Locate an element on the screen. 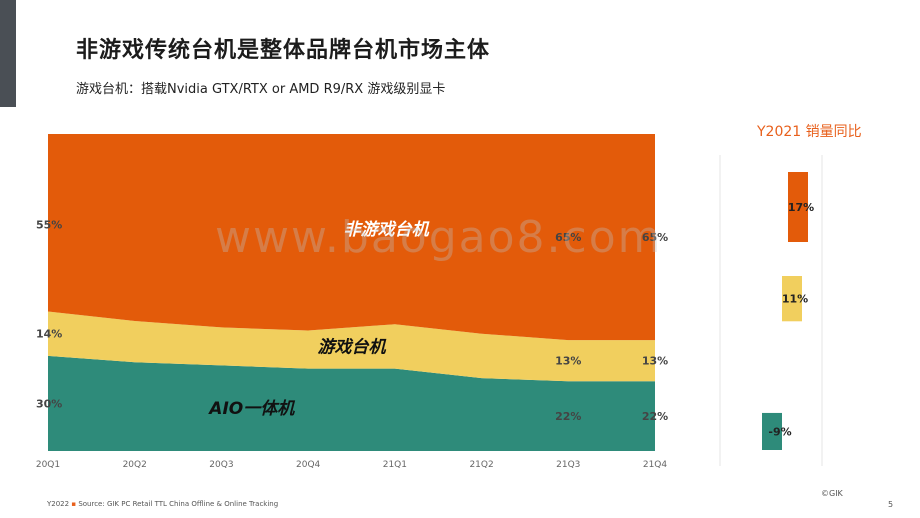 The image size is (920, 518). series-label-gaming: 游戏台机 is located at coordinates (352, 347).